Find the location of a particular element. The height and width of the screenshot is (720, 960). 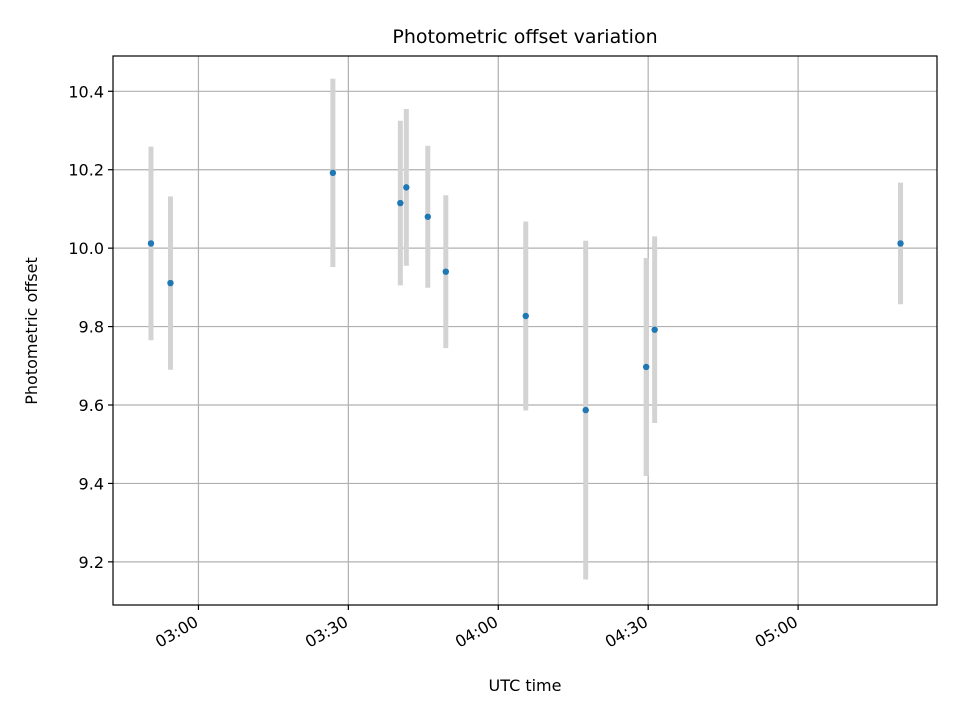

x-axis-label: UTC time is located at coordinates (525, 685).